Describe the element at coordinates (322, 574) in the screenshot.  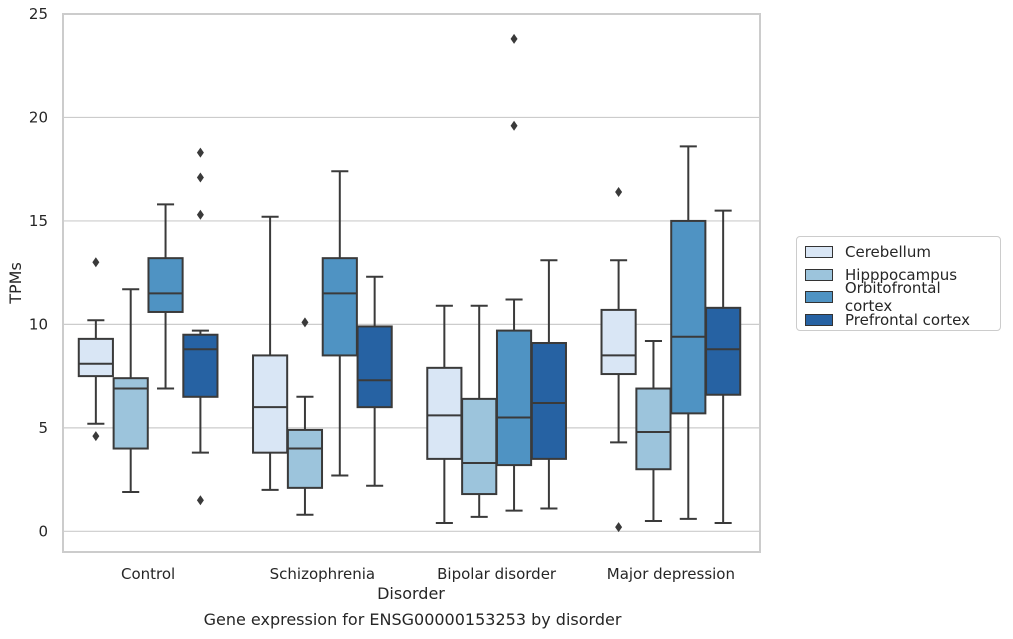
I see `x-tick-label: Schizophrenia` at that location.